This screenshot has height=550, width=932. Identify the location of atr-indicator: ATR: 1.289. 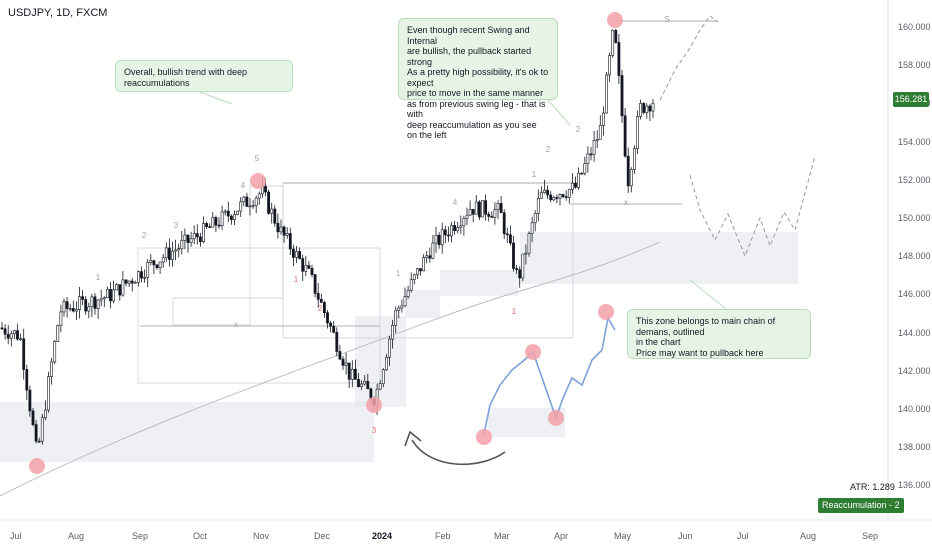
(872, 487).